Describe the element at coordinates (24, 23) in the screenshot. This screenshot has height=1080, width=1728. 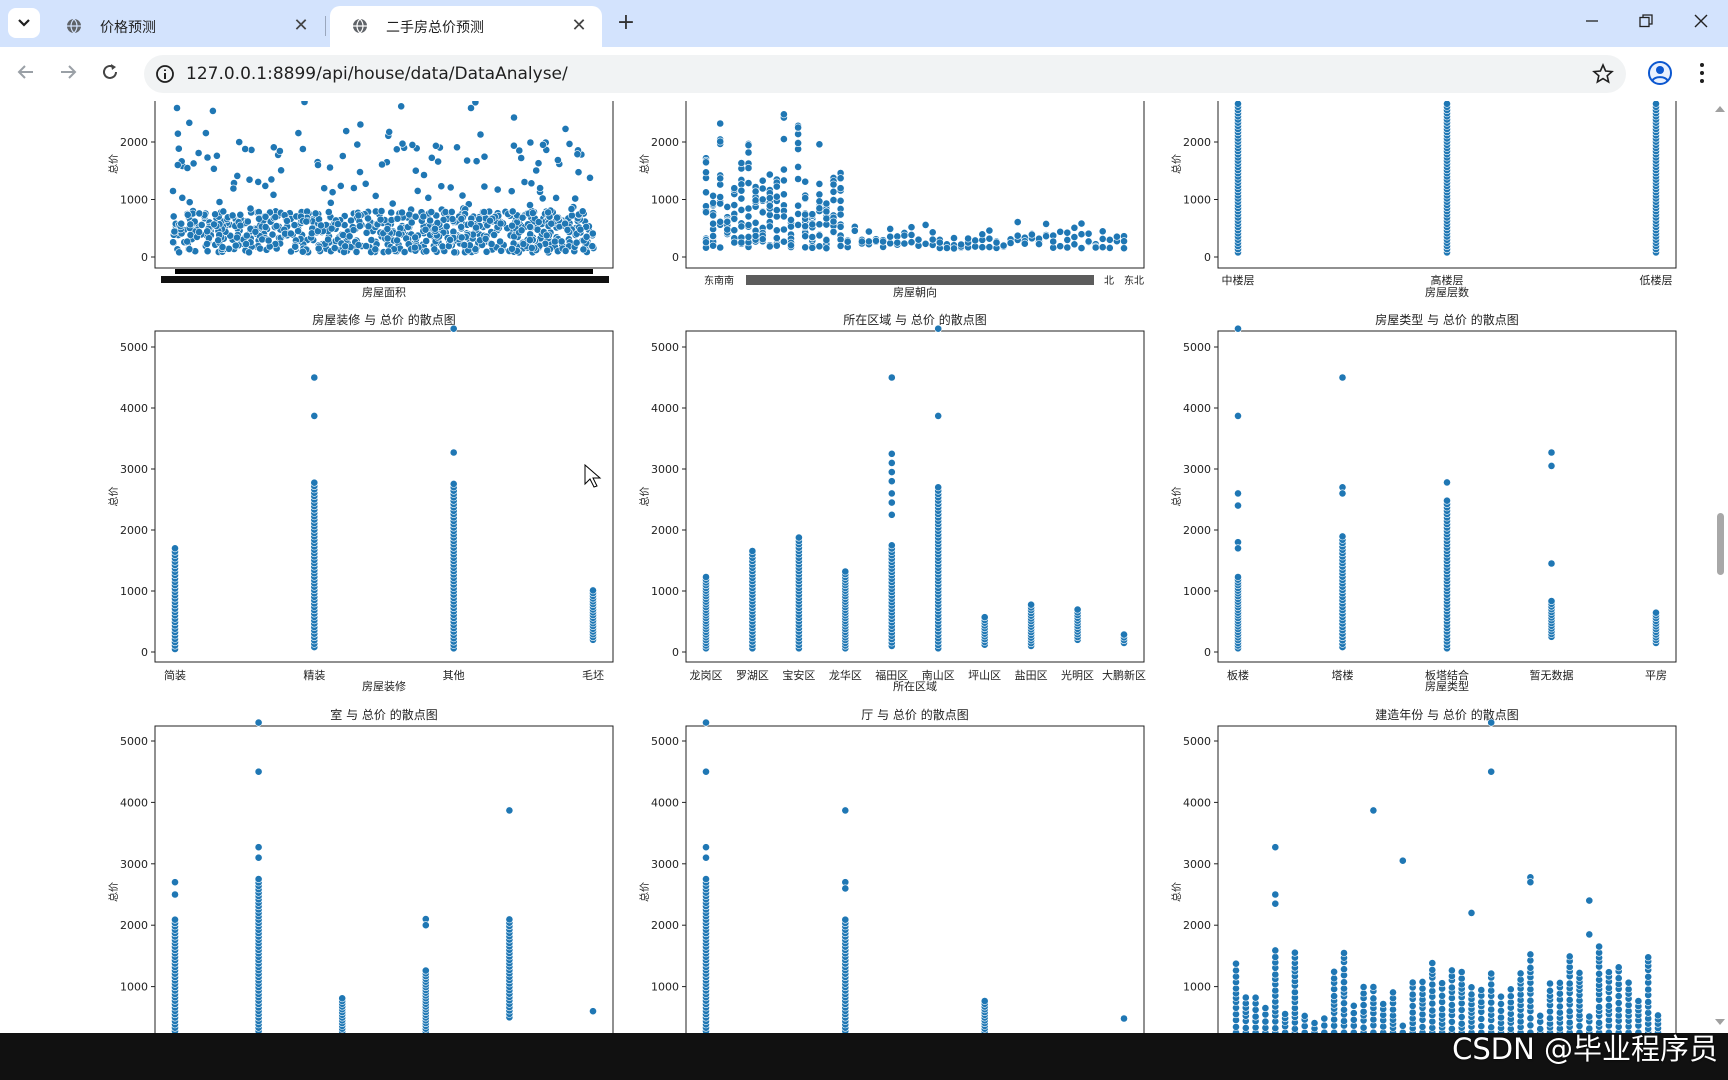
I see `tab-search-button` at that location.